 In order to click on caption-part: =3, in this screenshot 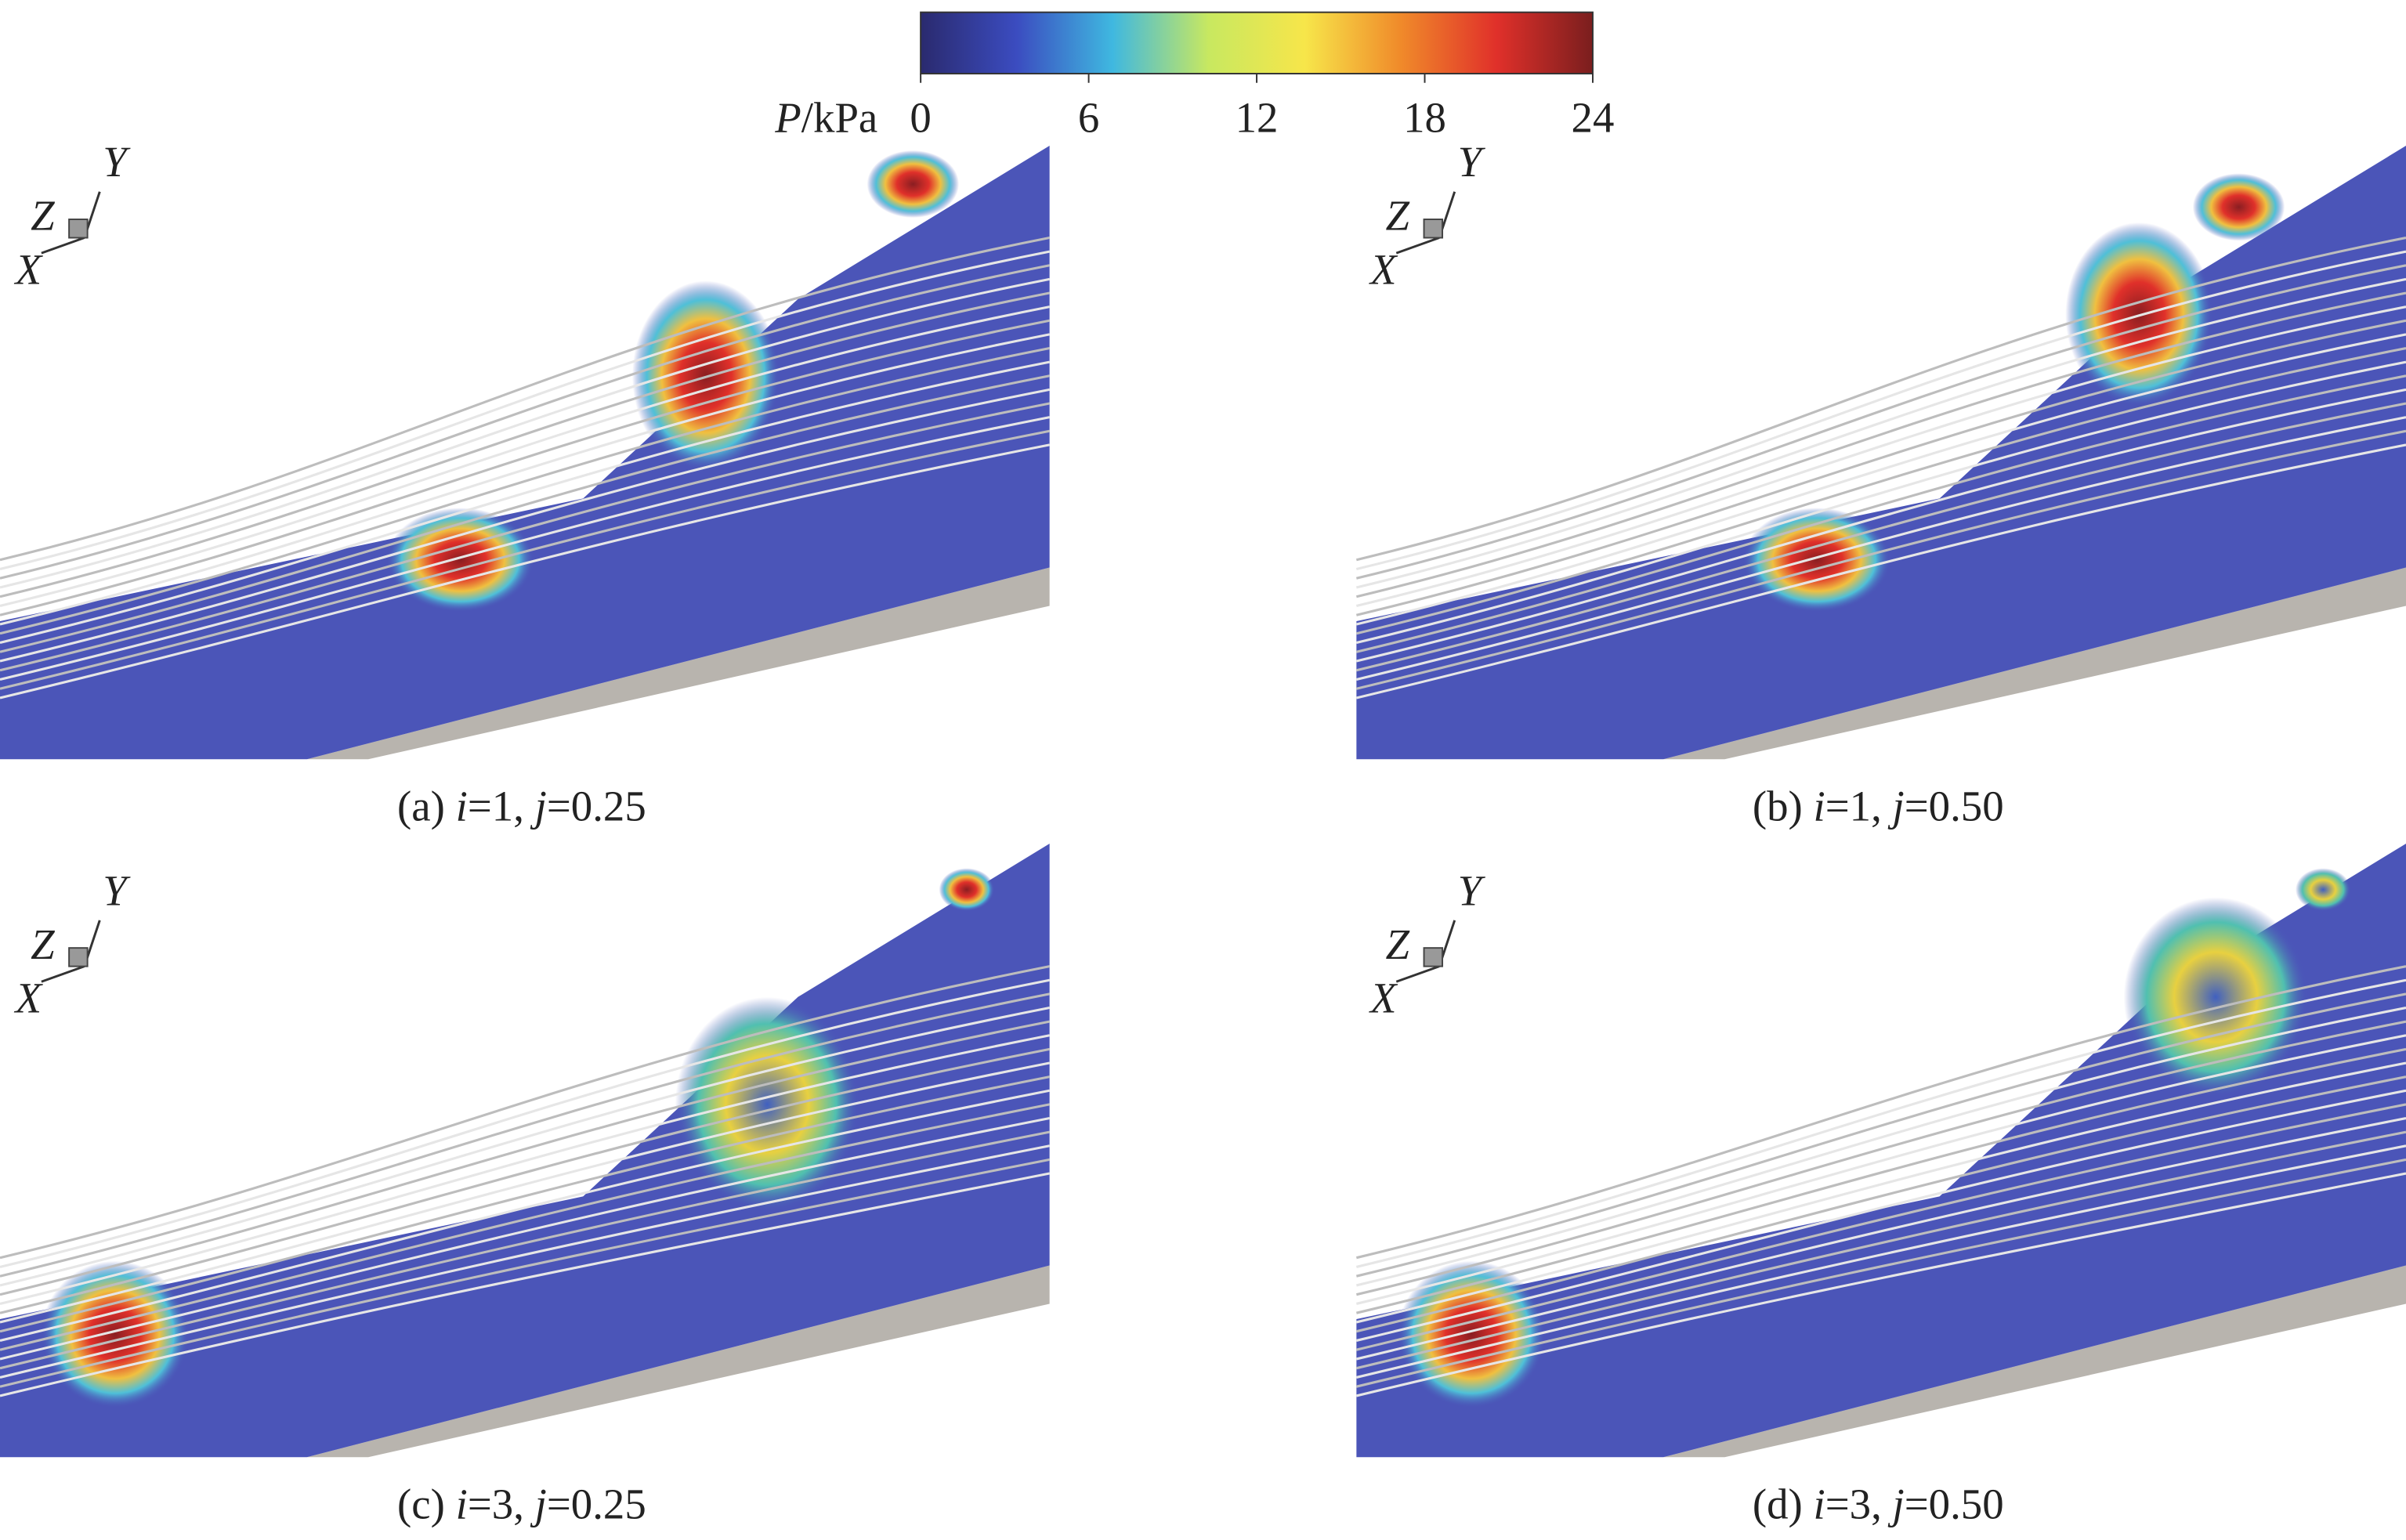, I will do `click(501, 1504)`.